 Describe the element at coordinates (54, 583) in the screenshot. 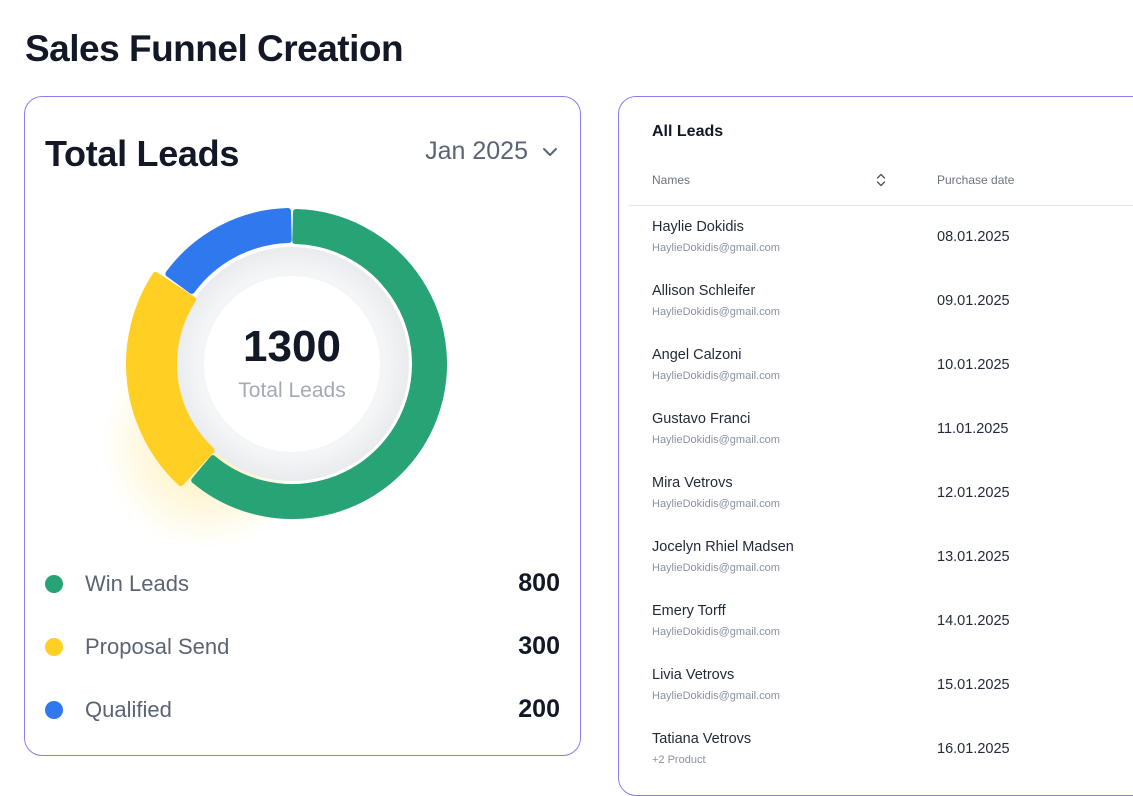

I see `legend-dot-win-leads` at that location.